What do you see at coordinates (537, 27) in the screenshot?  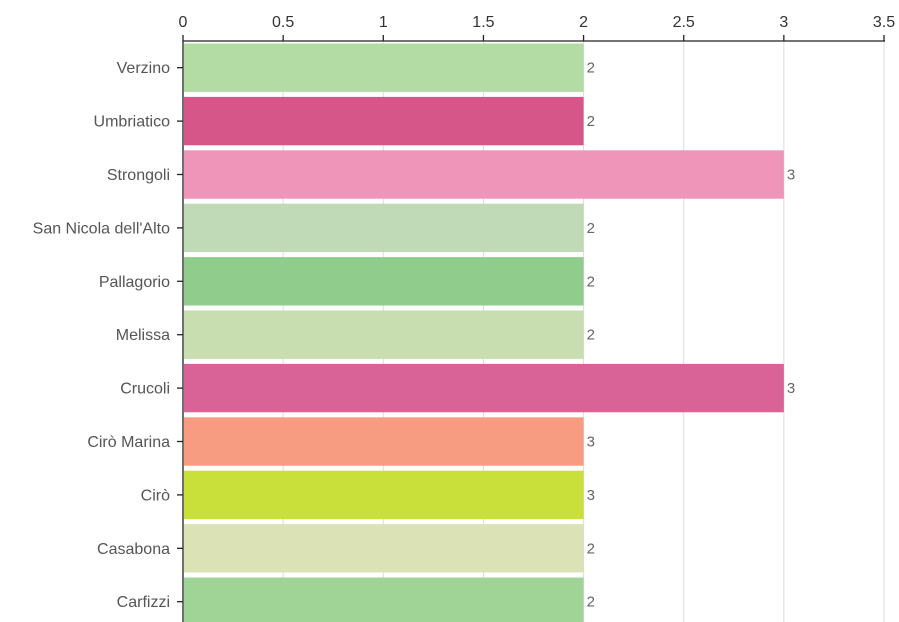 I see `x-axis-ticks: 0 0.5 1 1.5 2 2.5 3 3.5` at bounding box center [537, 27].